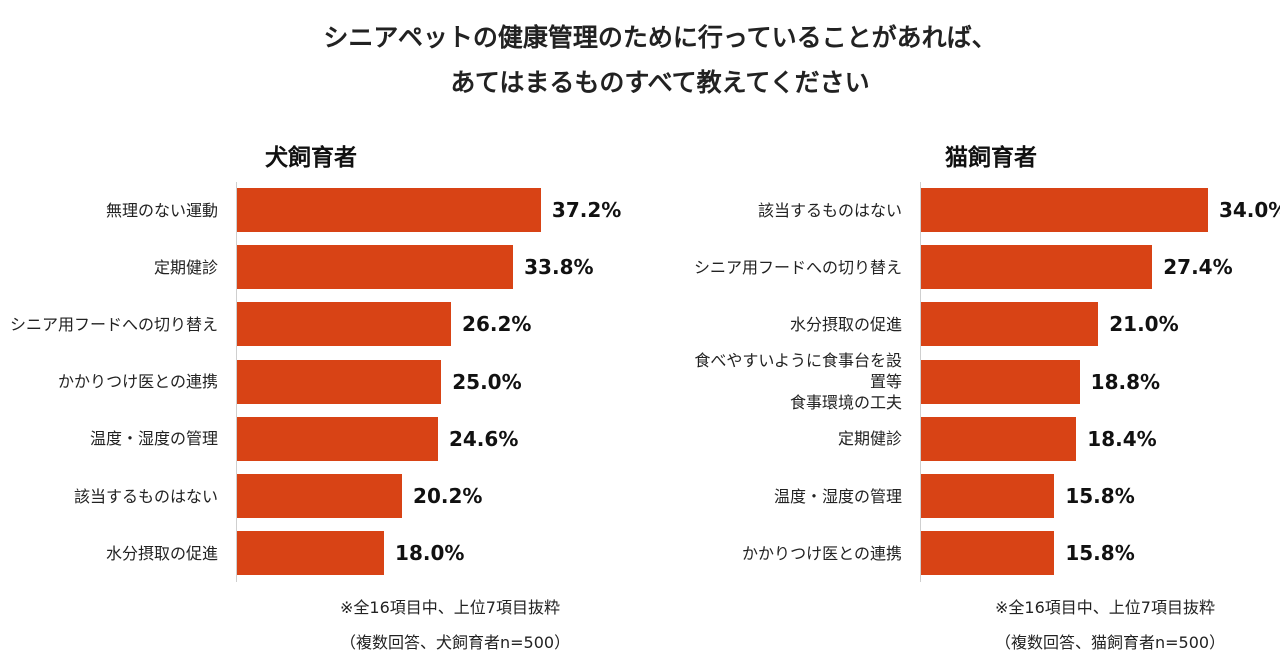 This screenshot has width=1280, height=657. What do you see at coordinates (1144, 324) in the screenshot?
I see `value-label: 21.0%` at bounding box center [1144, 324].